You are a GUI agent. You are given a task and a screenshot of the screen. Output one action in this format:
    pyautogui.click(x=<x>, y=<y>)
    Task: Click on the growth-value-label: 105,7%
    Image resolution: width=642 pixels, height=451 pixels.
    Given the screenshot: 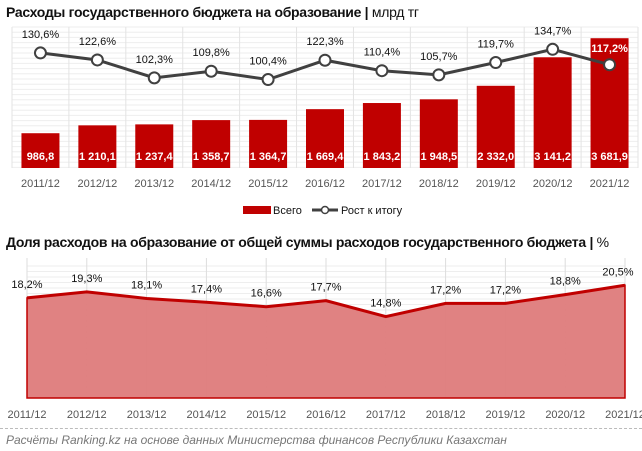 What is the action you would take?
    pyautogui.click(x=439, y=57)
    